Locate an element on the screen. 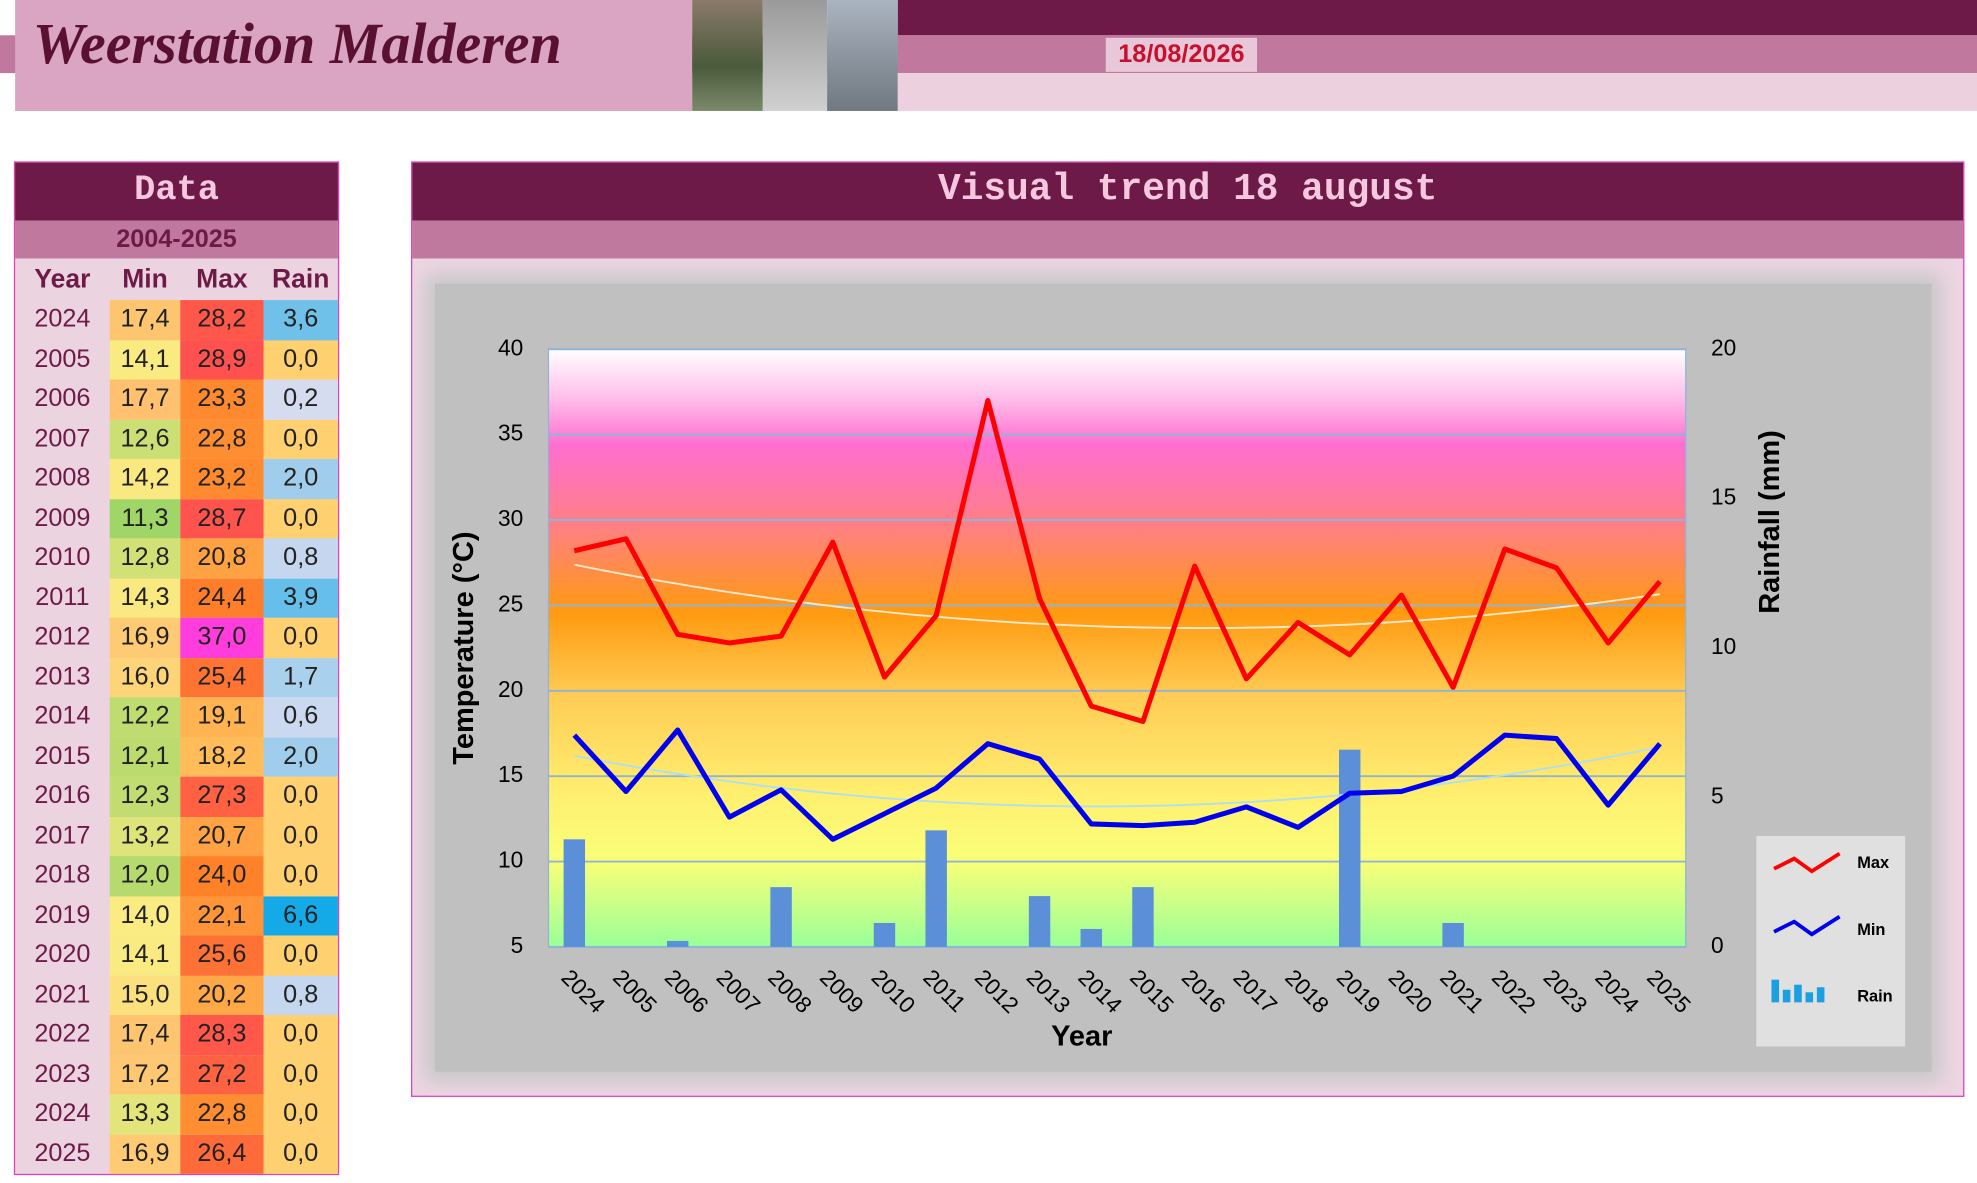 The width and height of the screenshot is (1977, 1183). value-cell: 23,2 is located at coordinates (222, 478).